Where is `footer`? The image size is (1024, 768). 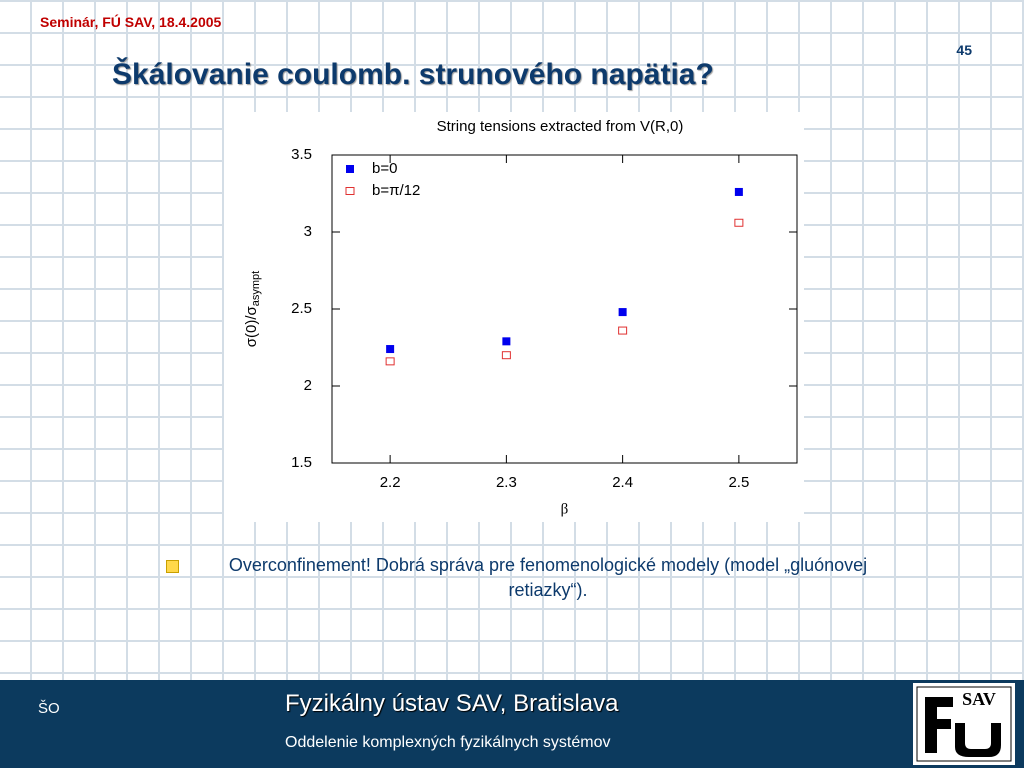 footer is located at coordinates (512, 724).